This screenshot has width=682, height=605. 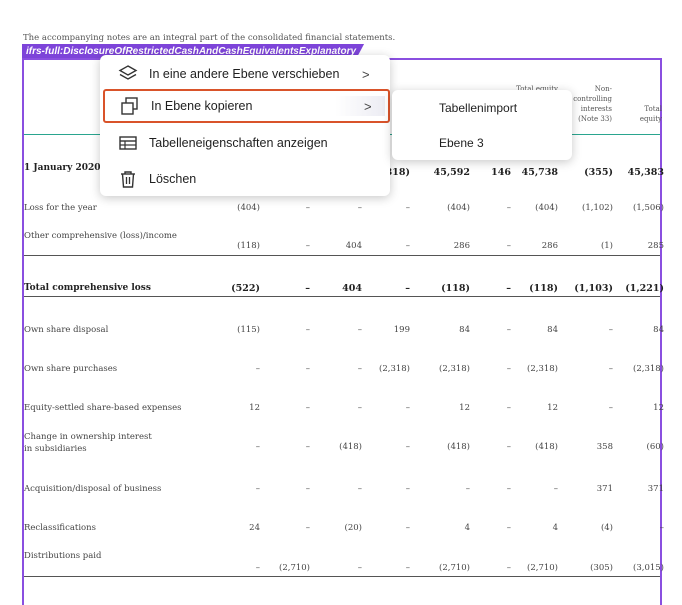 I want to click on submenu-item-tabellenimport: Tabellenimport, so click(x=482, y=108).